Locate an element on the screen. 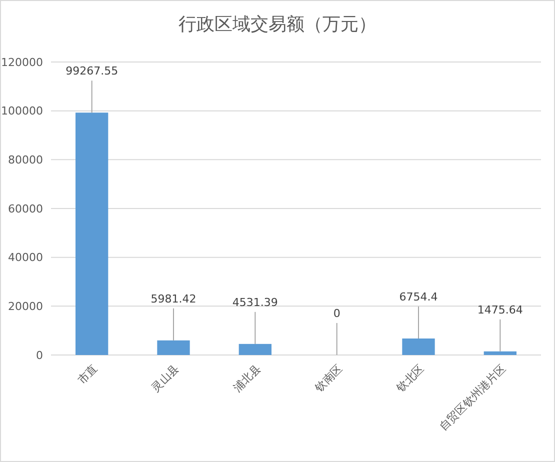 This screenshot has height=462, width=555. data-label: 0 is located at coordinates (336, 313).